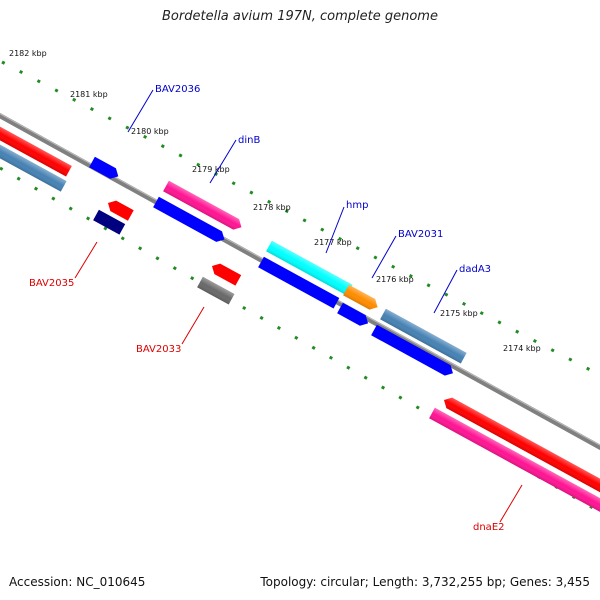 The height and width of the screenshot is (600, 600). I want to click on label-hmp: hmp, so click(357, 205).